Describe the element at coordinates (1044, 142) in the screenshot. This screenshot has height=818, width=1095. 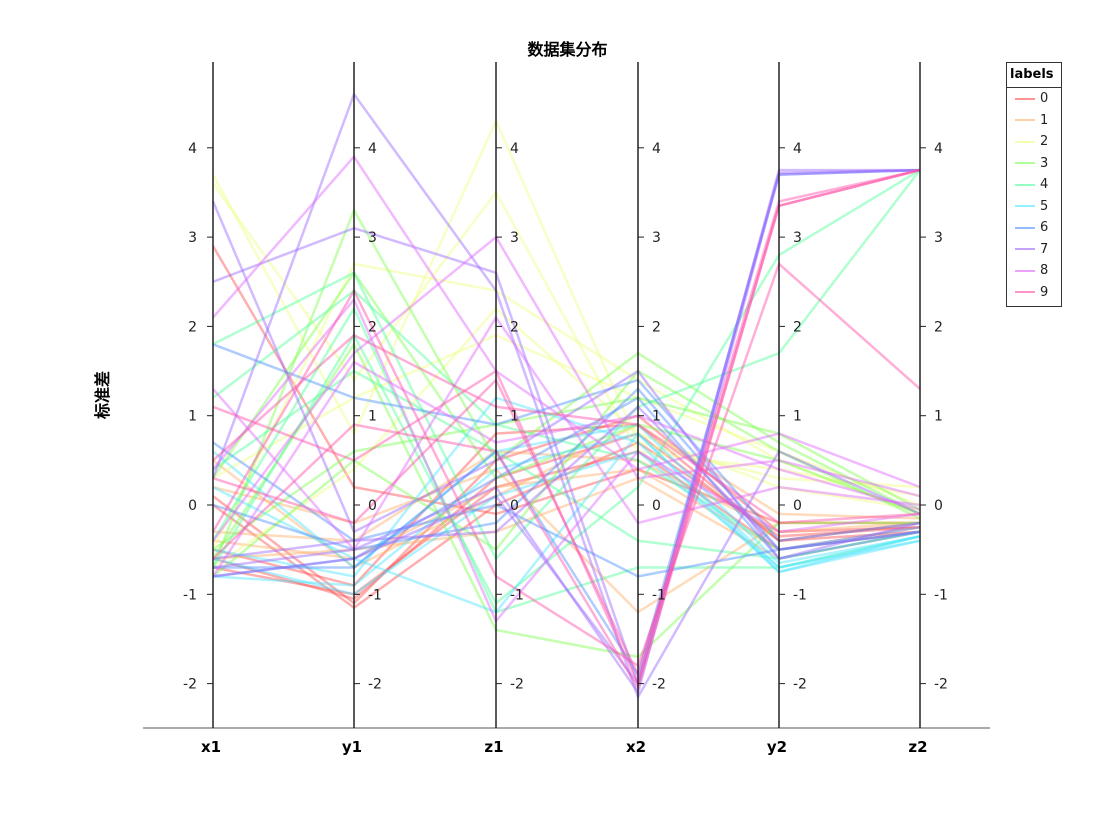
I see `legend-label: 2` at that location.